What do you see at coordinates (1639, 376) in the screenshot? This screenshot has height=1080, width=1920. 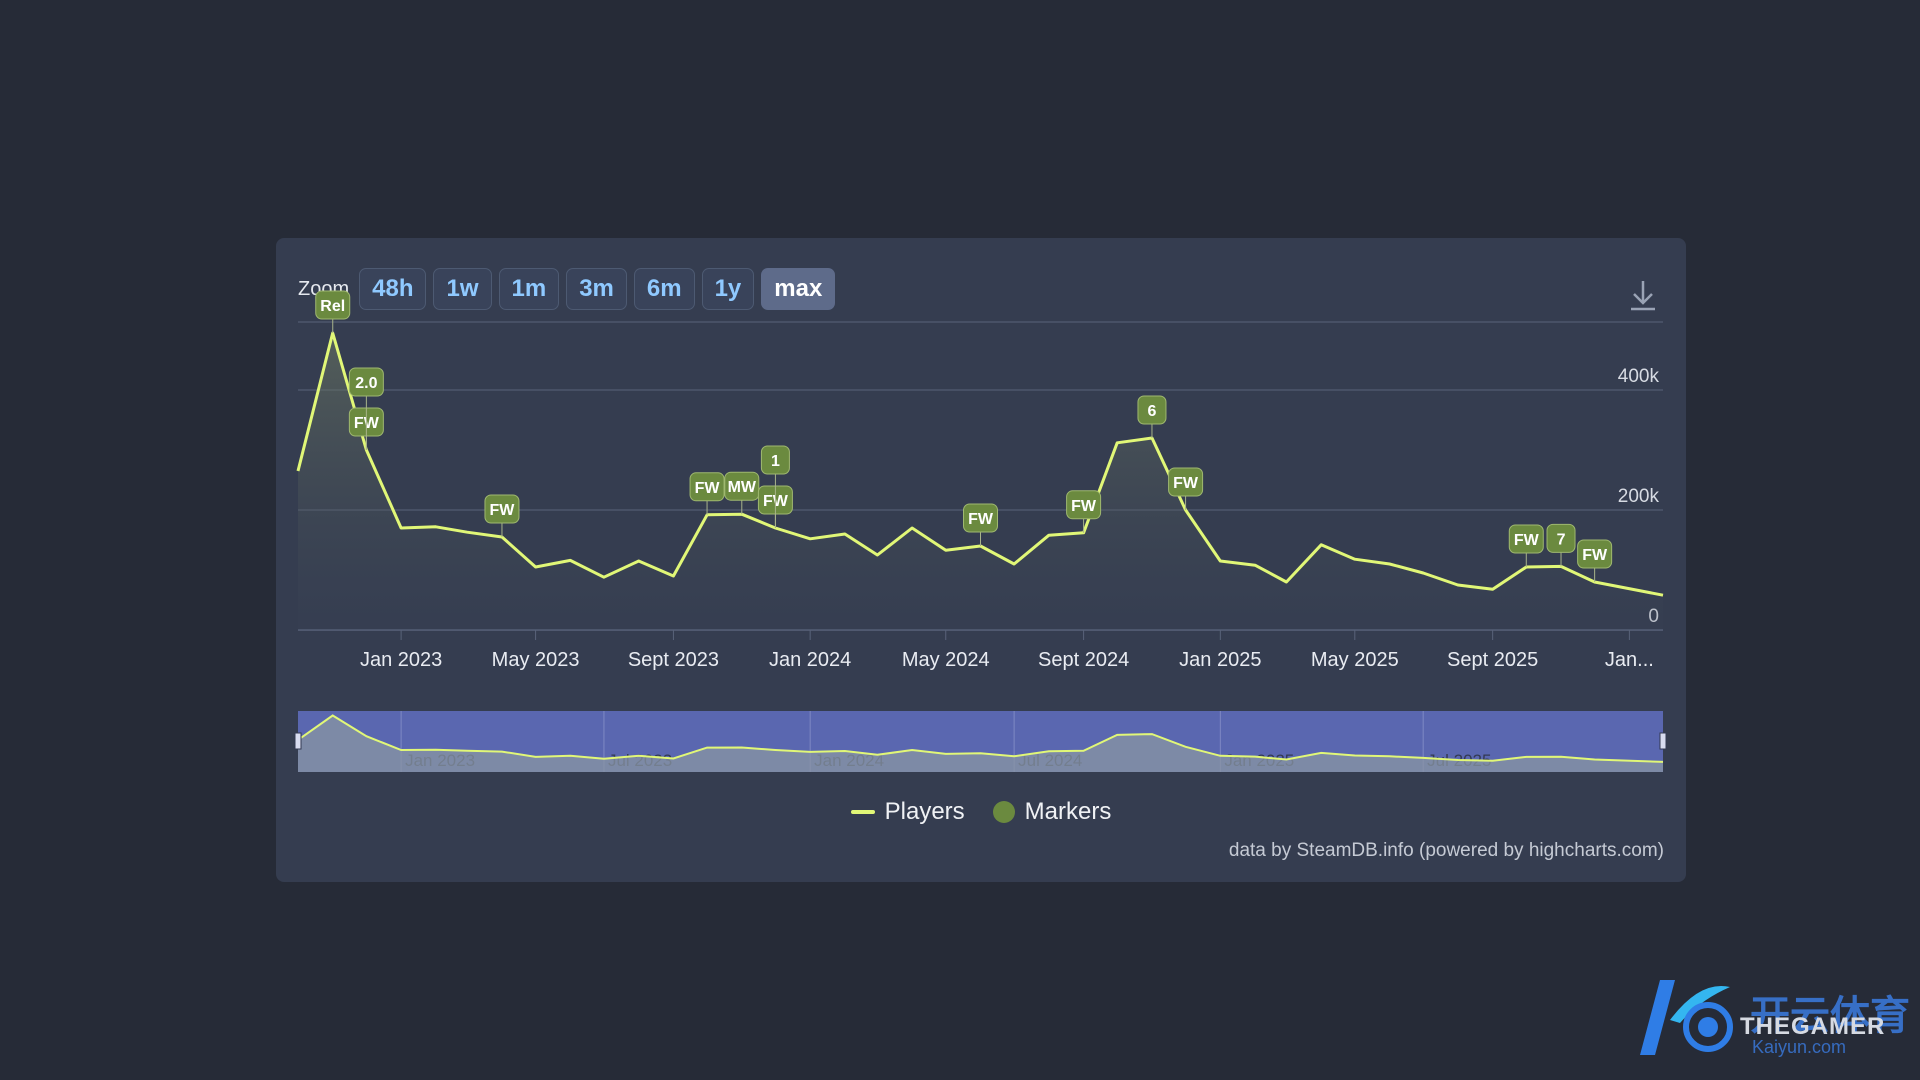 I see `y-tick-label: 400k` at bounding box center [1639, 376].